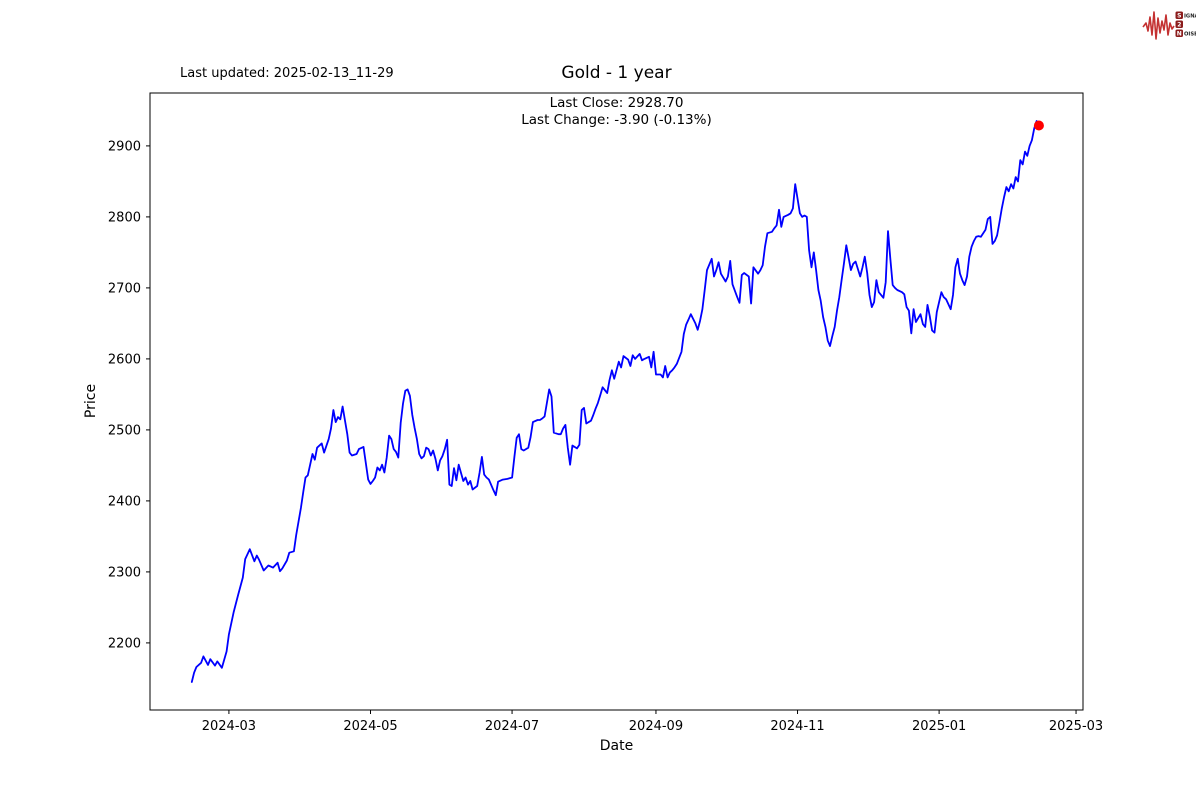 The image size is (1200, 800). Describe the element at coordinates (1190, 34) in the screenshot. I see `logo-word-oise: OISE` at that location.